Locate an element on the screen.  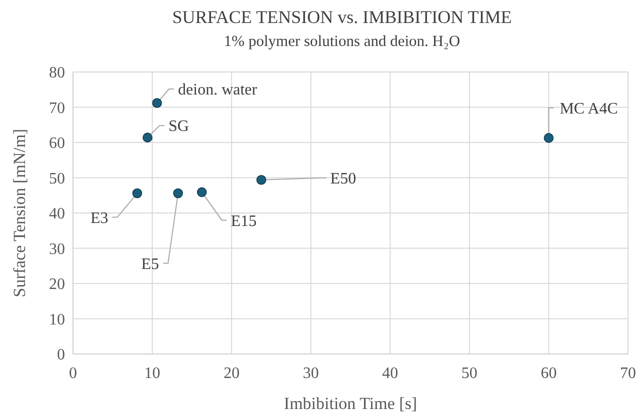
x-tick-label: 40 is located at coordinates (390, 373).